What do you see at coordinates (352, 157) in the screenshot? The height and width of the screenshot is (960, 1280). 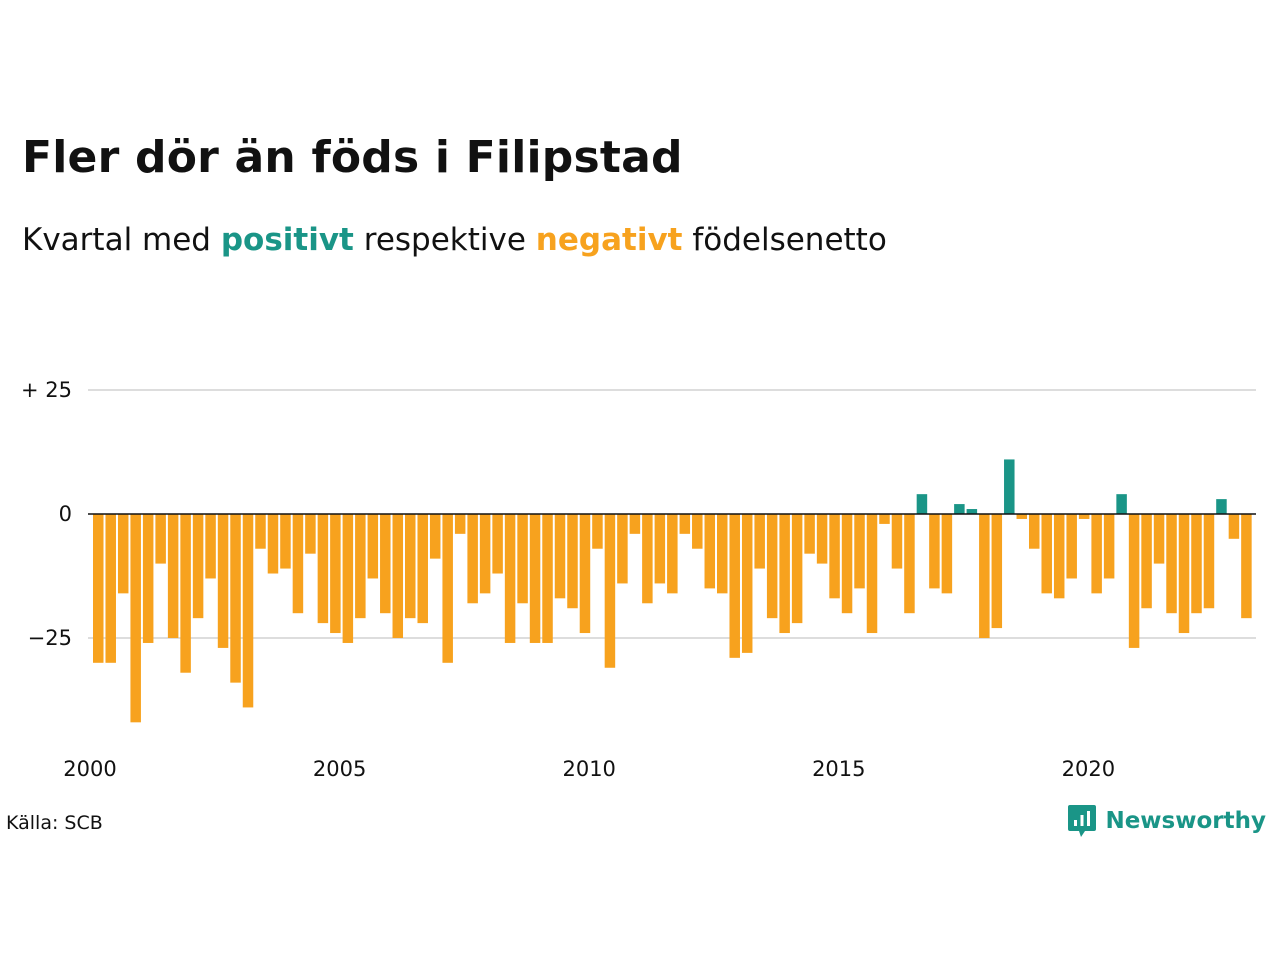 I see `chart-title: Fler dör än föds i Filipstad` at bounding box center [352, 157].